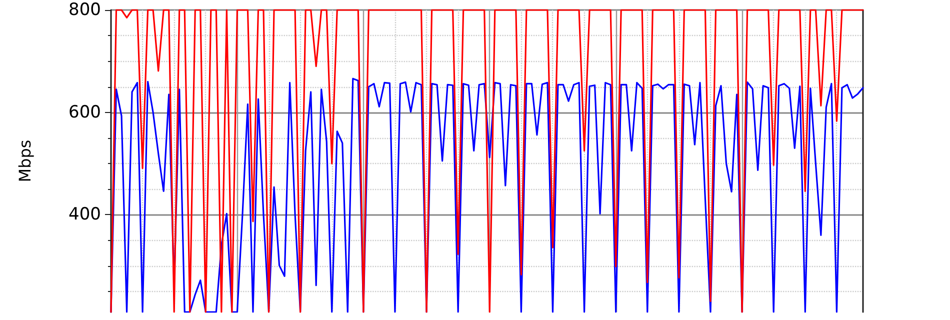 This screenshot has width=950, height=320. Describe the element at coordinates (84, 214) in the screenshot. I see `y-tick-label: 400` at that location.